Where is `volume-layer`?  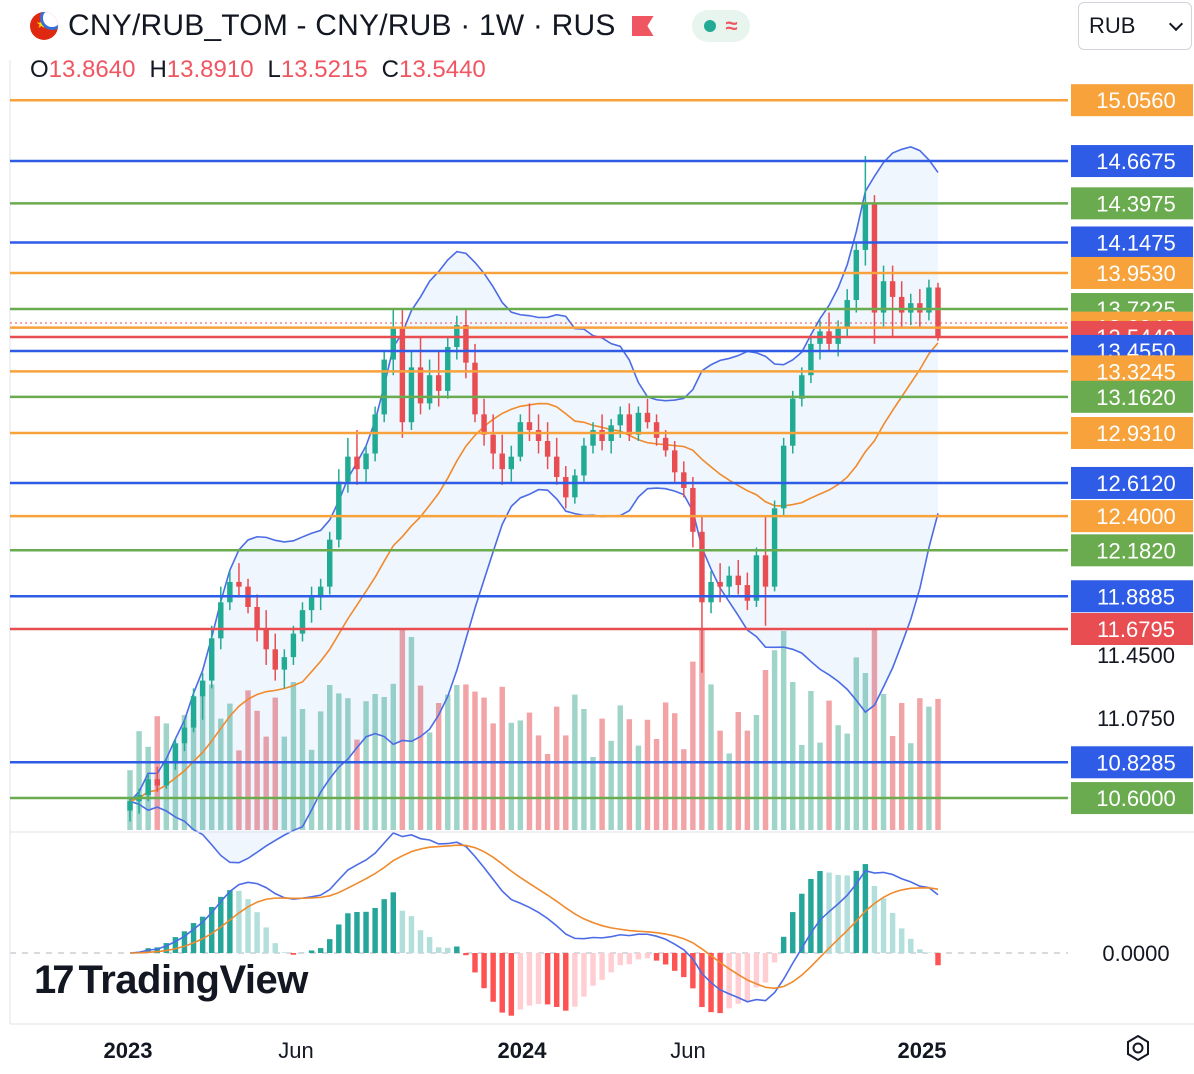 volume-layer is located at coordinates (534, 730).